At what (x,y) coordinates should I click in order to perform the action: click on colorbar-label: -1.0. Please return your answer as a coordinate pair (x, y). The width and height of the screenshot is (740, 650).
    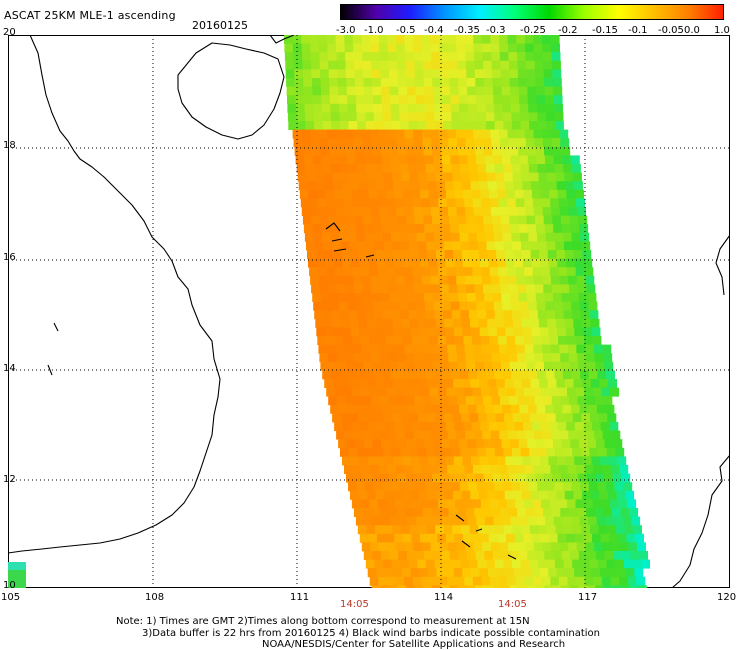
    Looking at the image, I should click on (374, 30).